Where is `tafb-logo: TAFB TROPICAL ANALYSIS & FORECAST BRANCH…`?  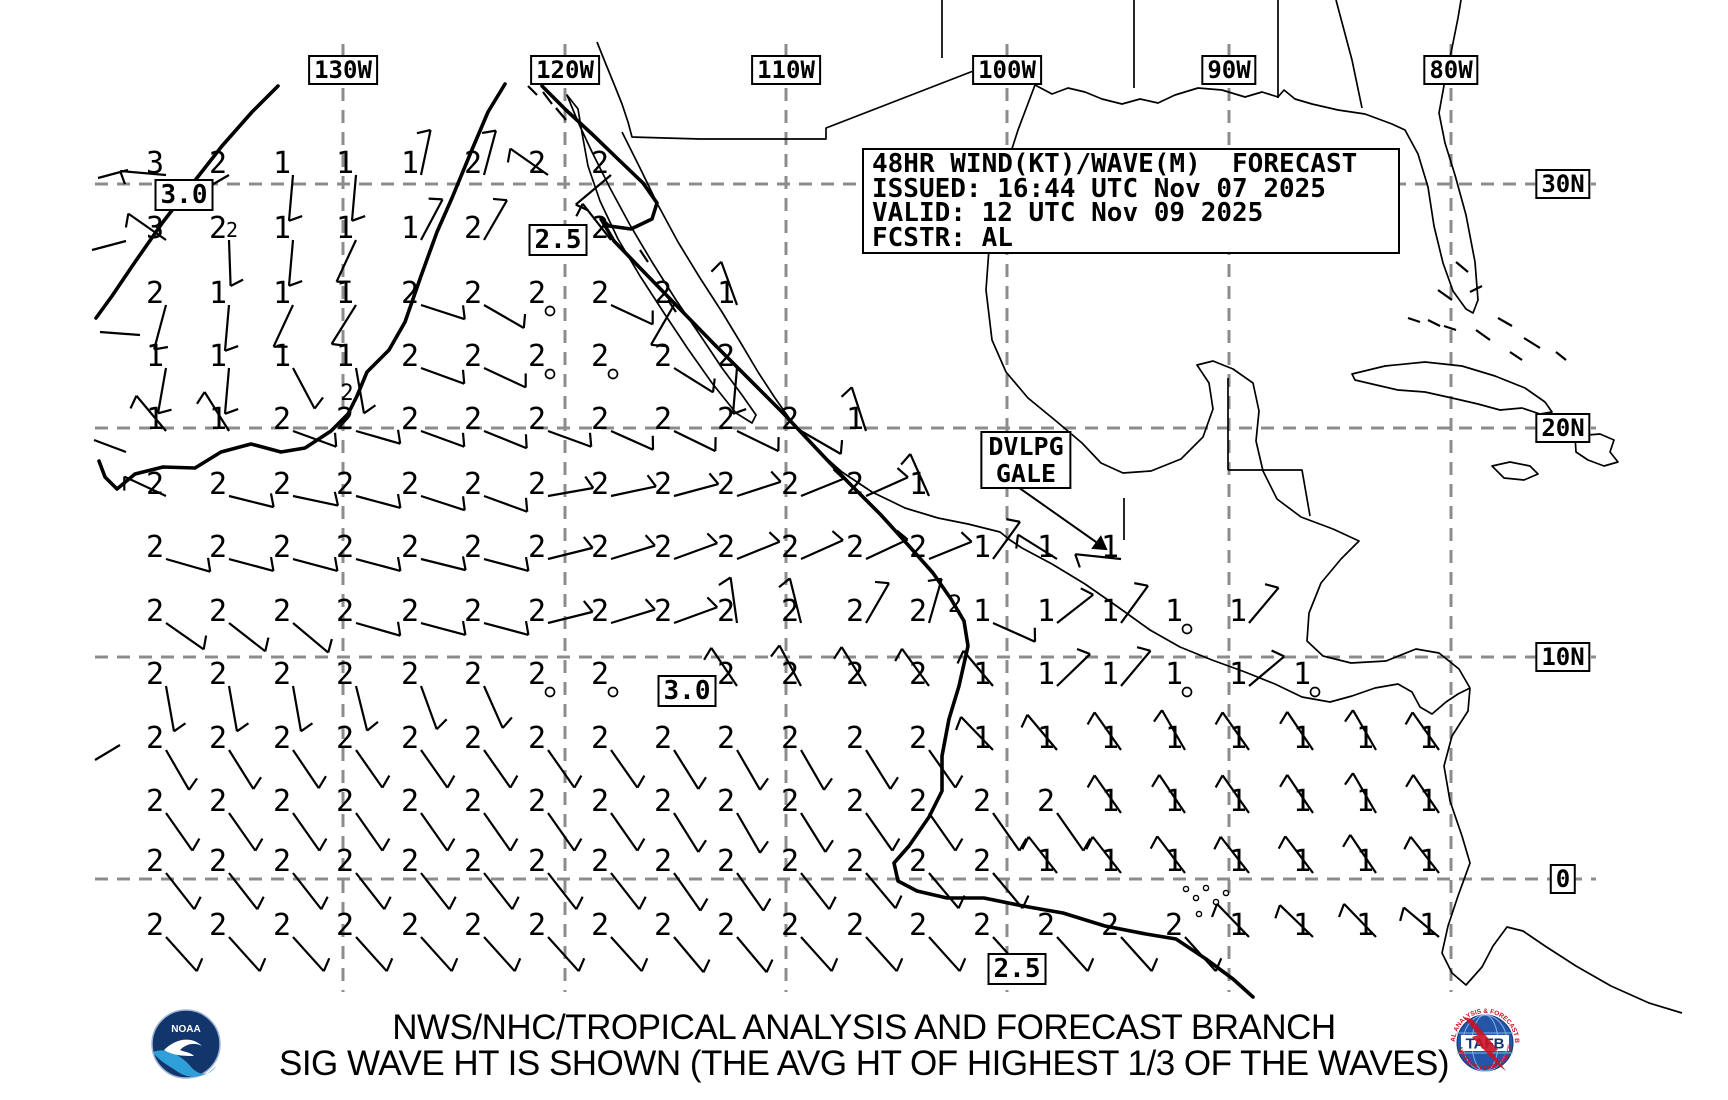 tafb-logo: TAFB TROPICAL ANALYSIS & FORECAST BRANCH… is located at coordinates (1485, 1043).